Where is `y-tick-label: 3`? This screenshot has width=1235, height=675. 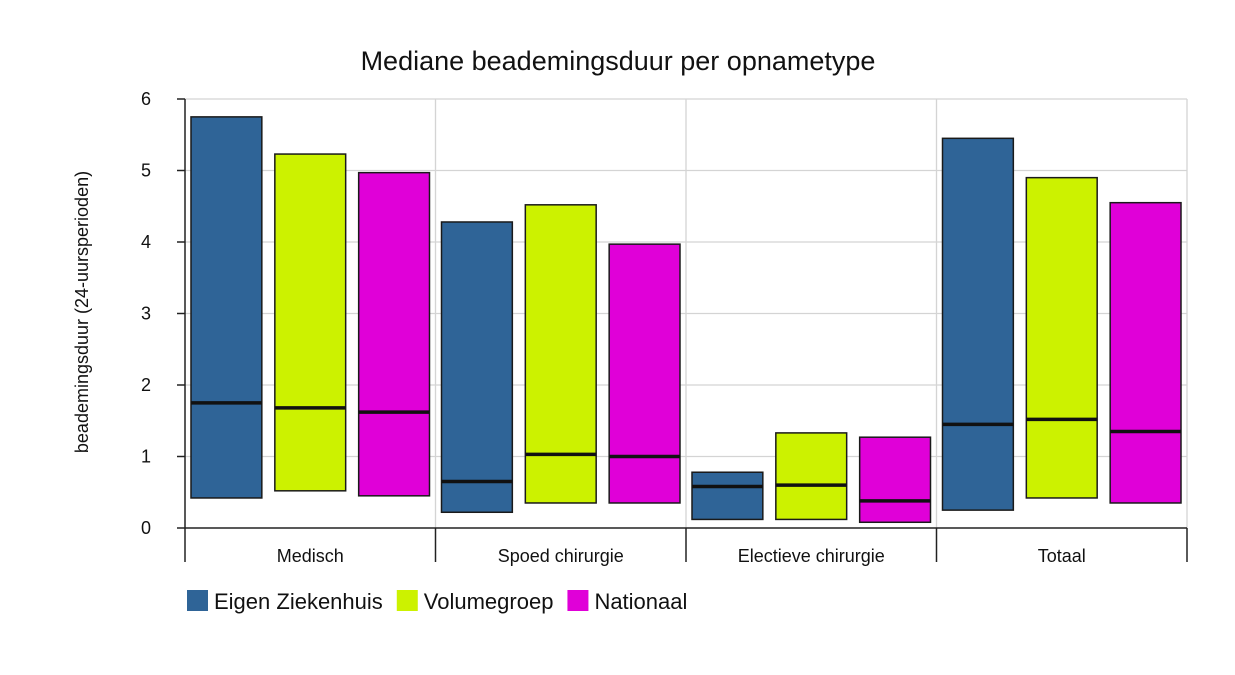 y-tick-label: 3 is located at coordinates (146, 314).